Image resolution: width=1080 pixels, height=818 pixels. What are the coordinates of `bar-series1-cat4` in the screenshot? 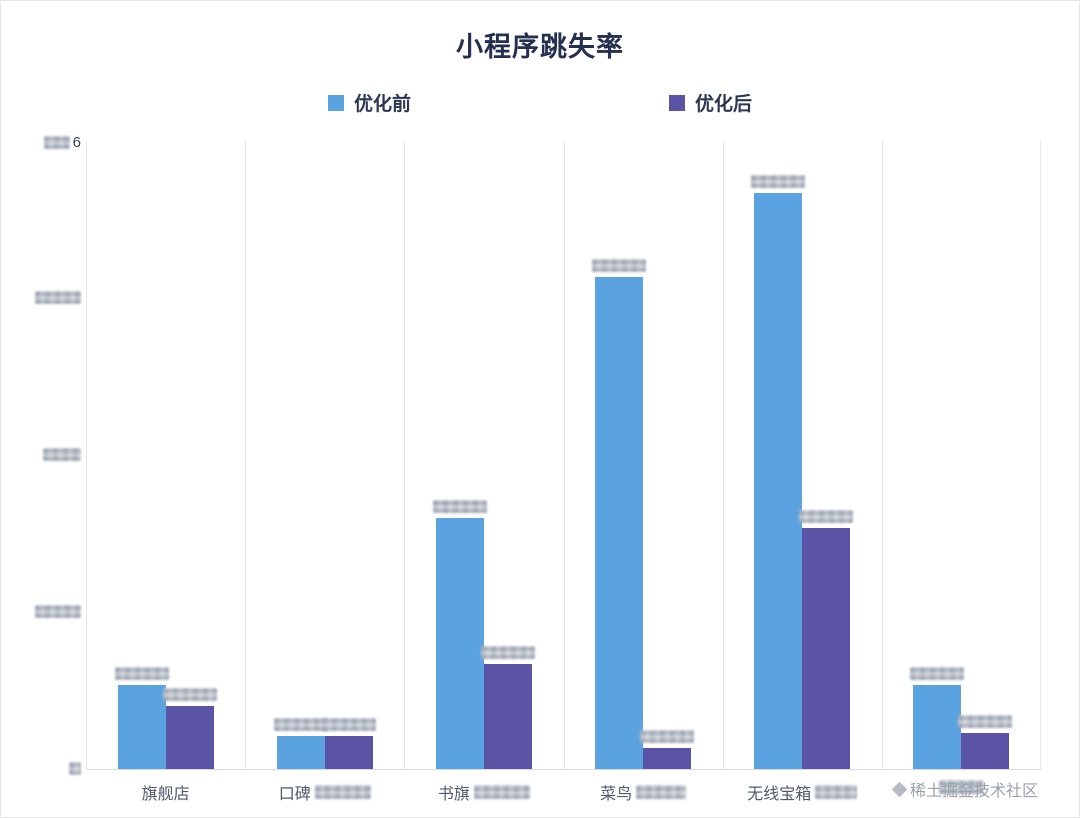 It's located at (619, 523).